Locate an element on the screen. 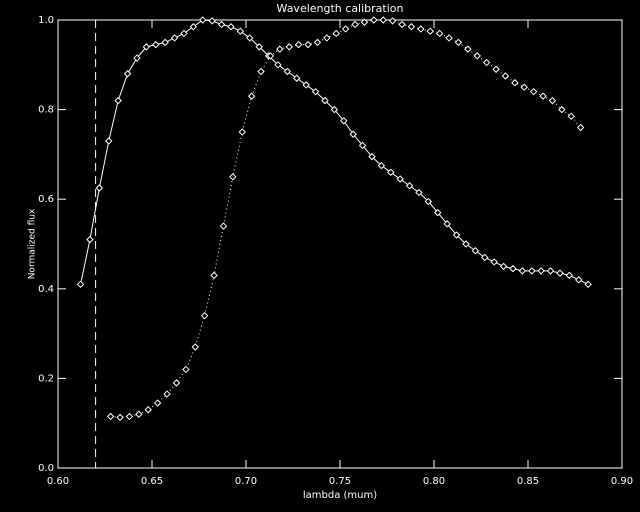 The image size is (640, 512). y-tick-label: 1.0 is located at coordinates (46, 20).